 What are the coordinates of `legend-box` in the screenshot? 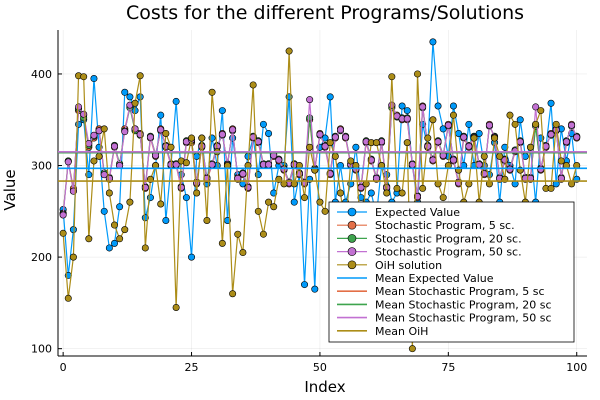 It's located at (451, 272).